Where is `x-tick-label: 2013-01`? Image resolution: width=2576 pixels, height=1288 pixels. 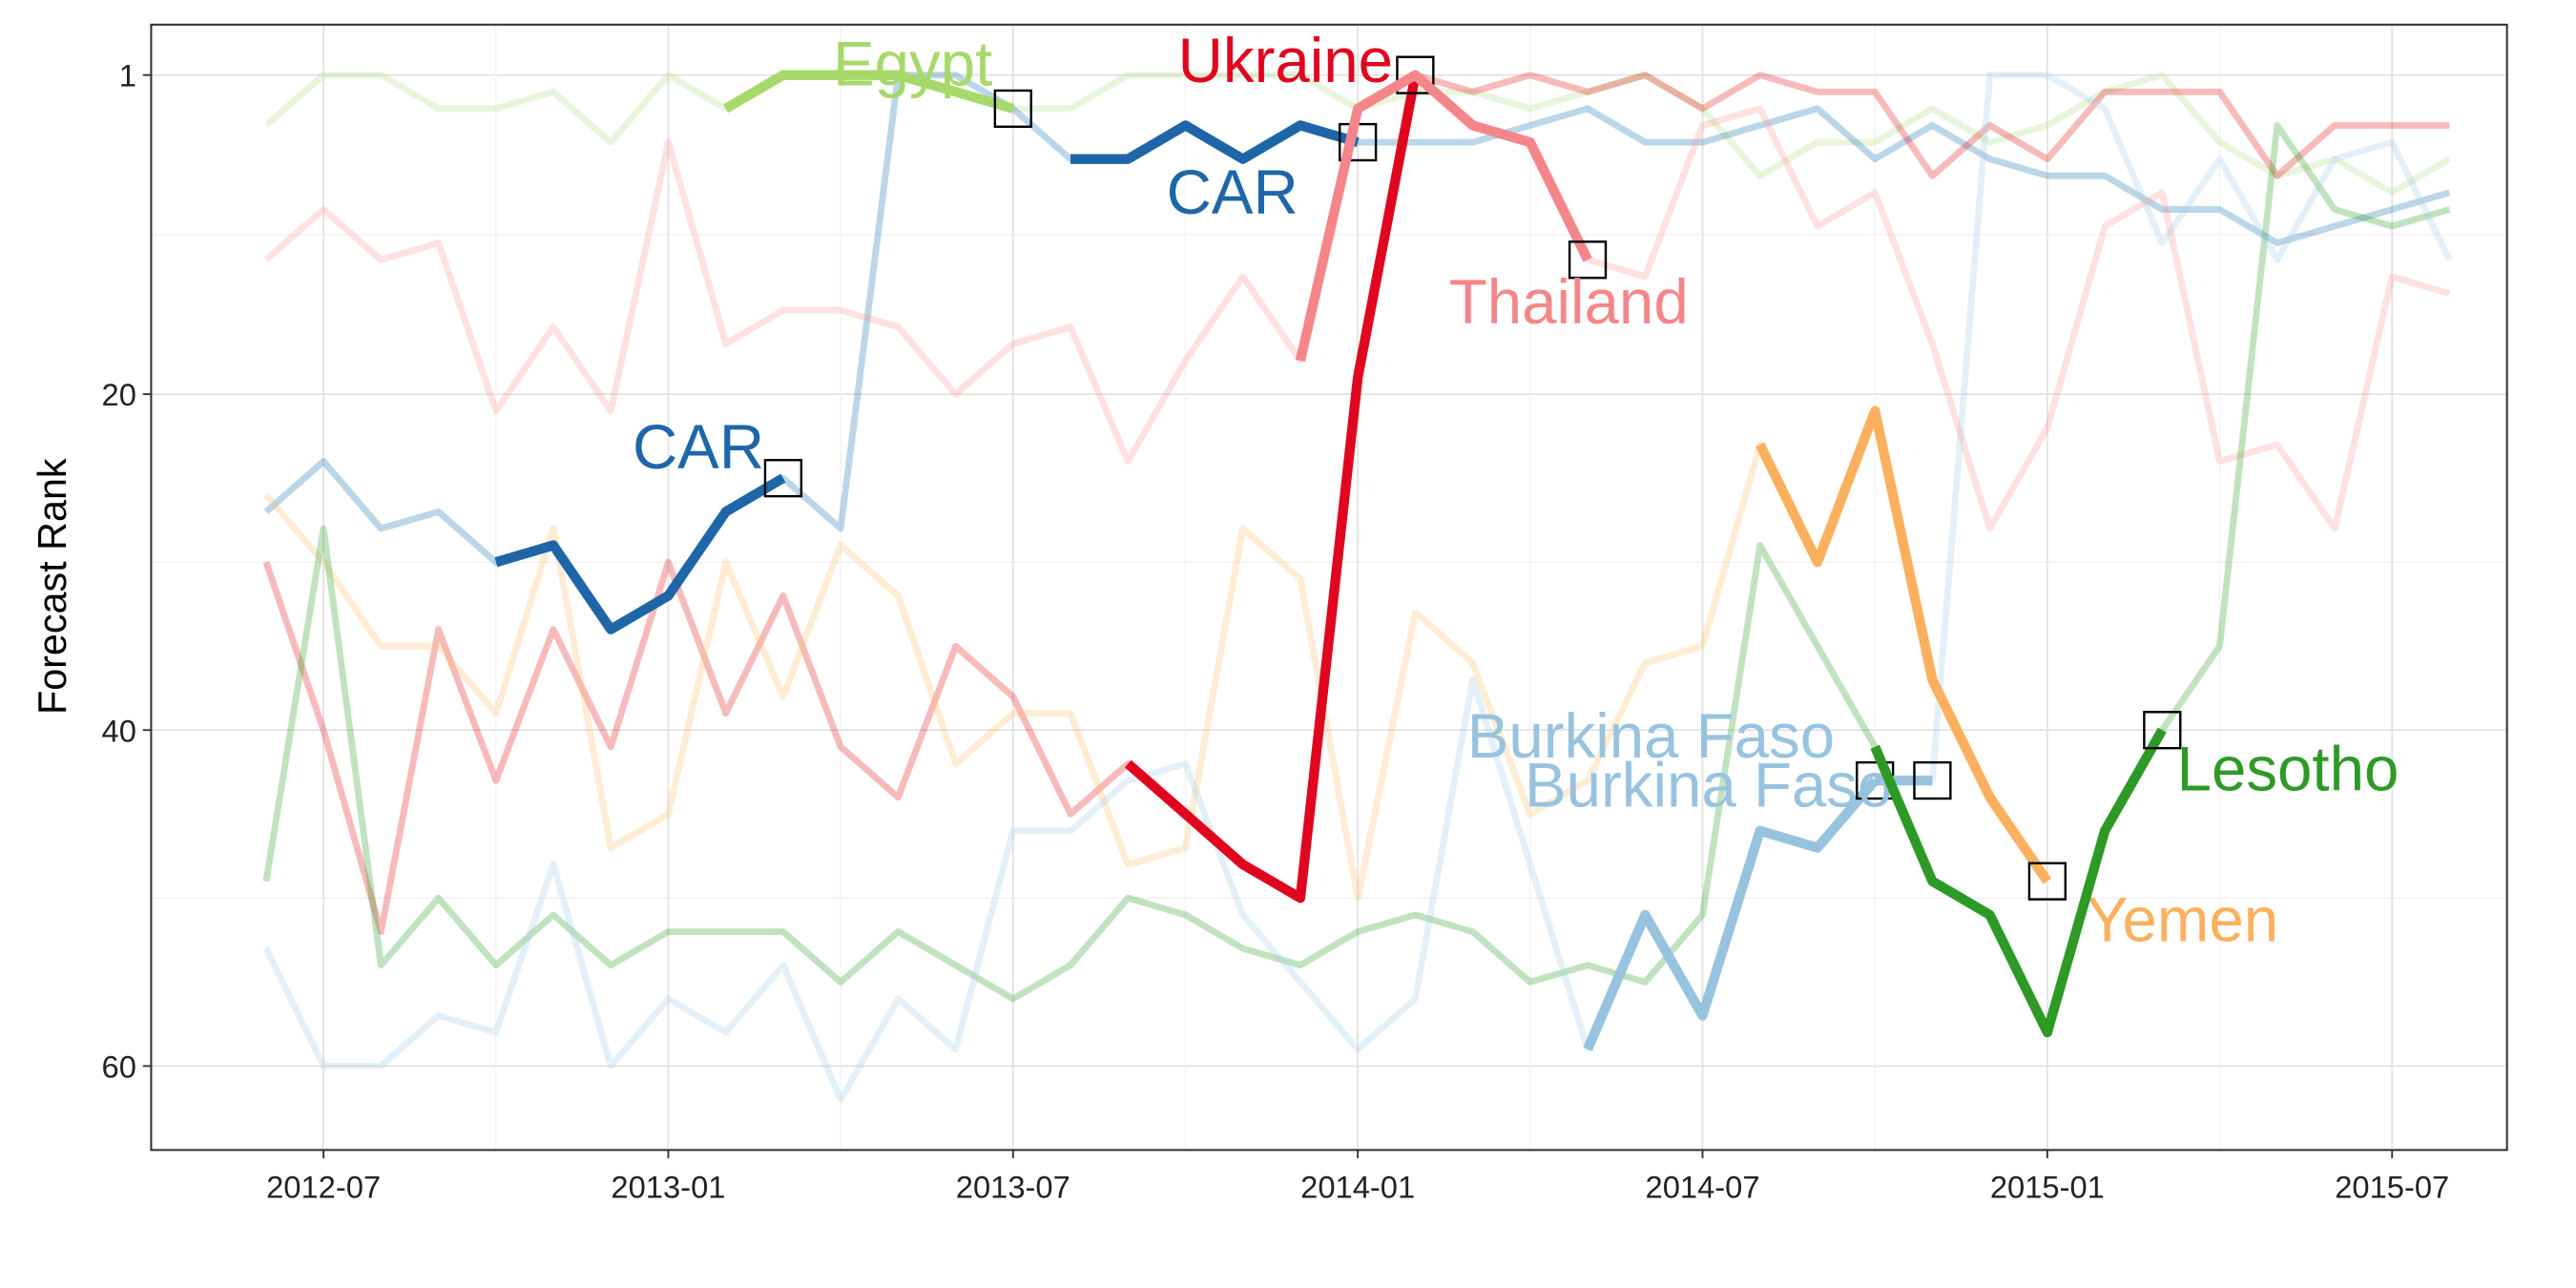 x-tick-label: 2013-01 is located at coordinates (668, 1186).